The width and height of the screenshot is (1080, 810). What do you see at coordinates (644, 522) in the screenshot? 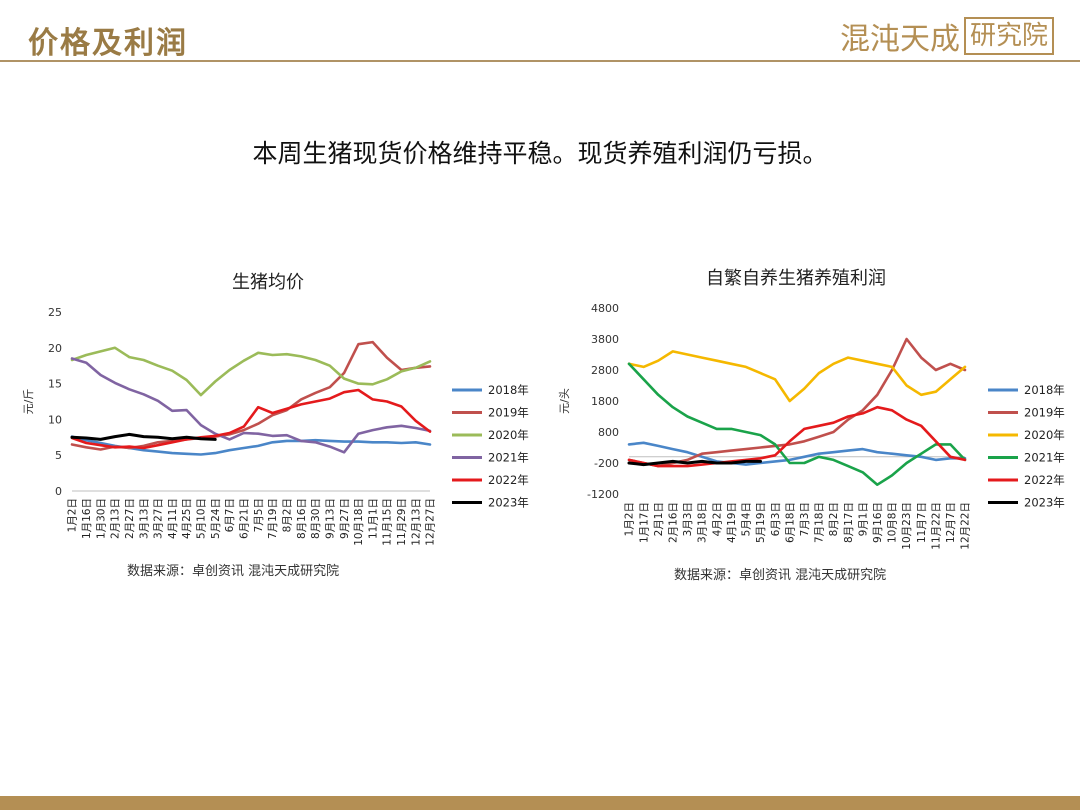
I see `x-tick-label: 1月17日` at bounding box center [644, 522].